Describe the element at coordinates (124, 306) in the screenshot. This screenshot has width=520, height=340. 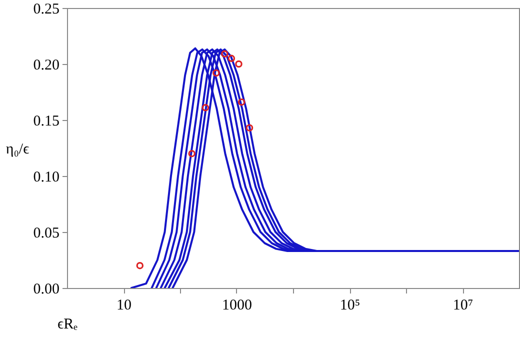
I see `x-tick-label: 10` at that location.